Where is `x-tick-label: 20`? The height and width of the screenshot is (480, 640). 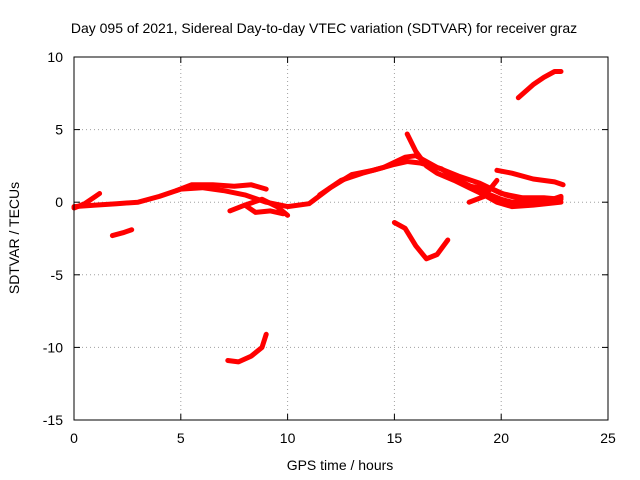 x-tick-label: 20 is located at coordinates (501, 438).